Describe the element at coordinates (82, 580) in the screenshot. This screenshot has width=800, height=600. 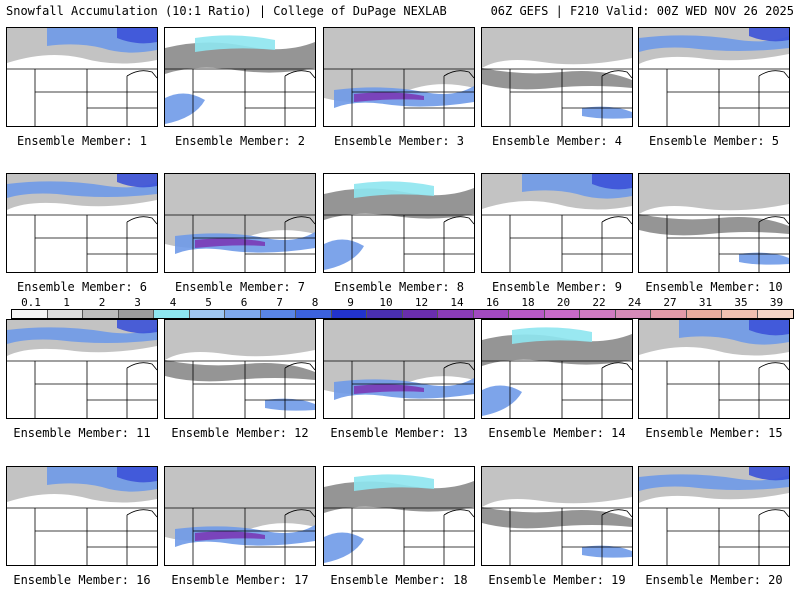
I see `ensemble-member-label: Ensemble Member: 16` at that location.